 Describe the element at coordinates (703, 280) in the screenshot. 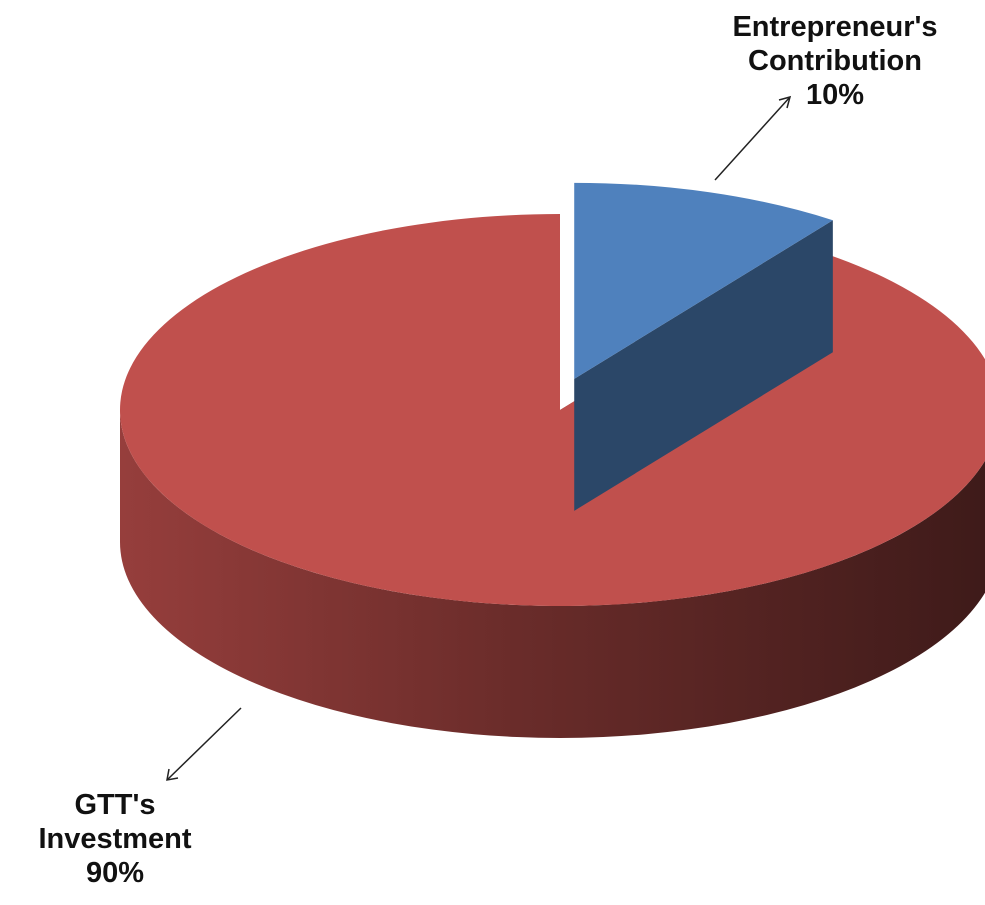

I see `slice-top-face` at that location.